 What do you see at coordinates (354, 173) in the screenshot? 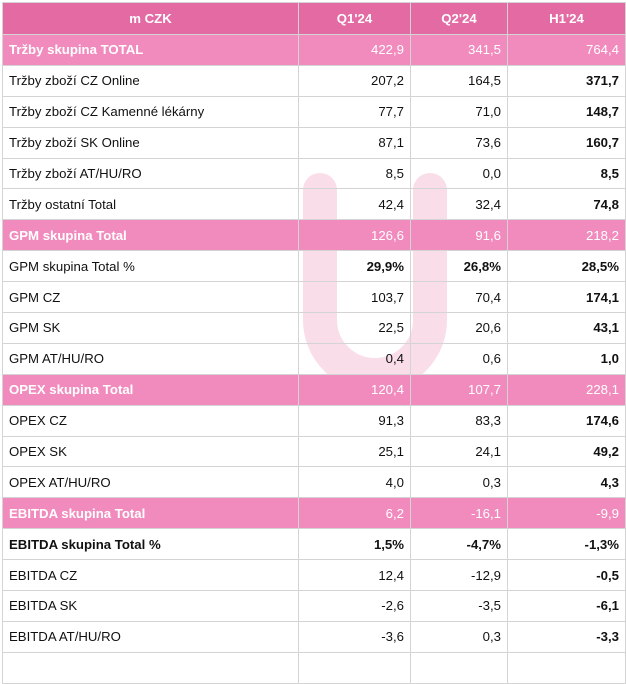
I see `cell-q1: 8,5` at bounding box center [354, 173].